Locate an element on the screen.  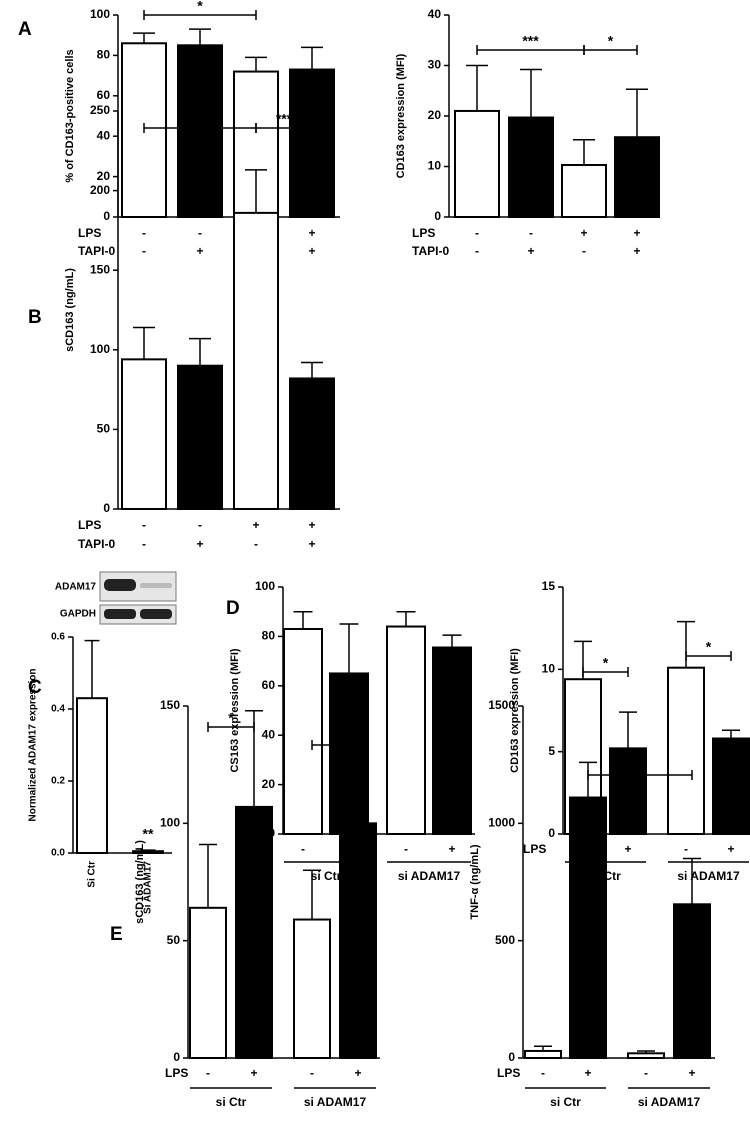
y-tick-label: 200 is located at coordinates (100, 190).